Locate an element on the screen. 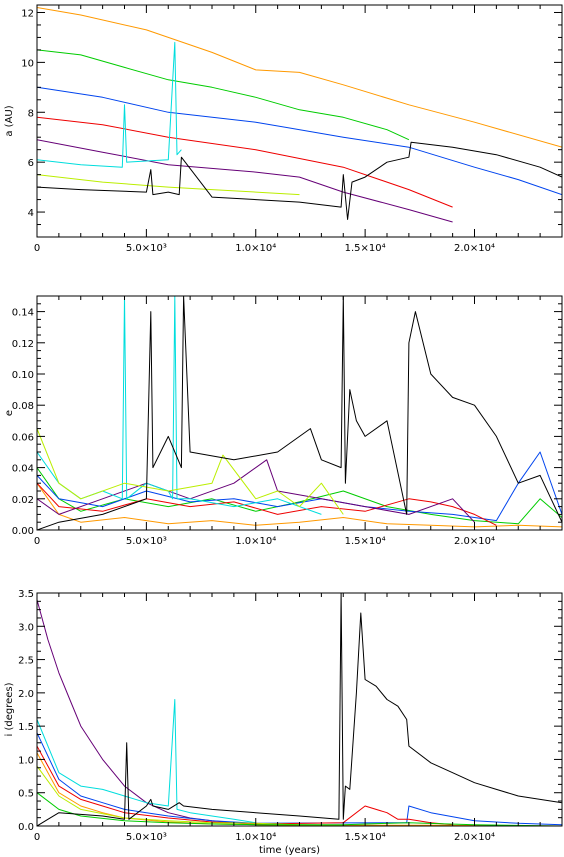 Image resolution: width=564 pixels, height=857 pixels. y-tick-label: 1.5 is located at coordinates (26, 727).